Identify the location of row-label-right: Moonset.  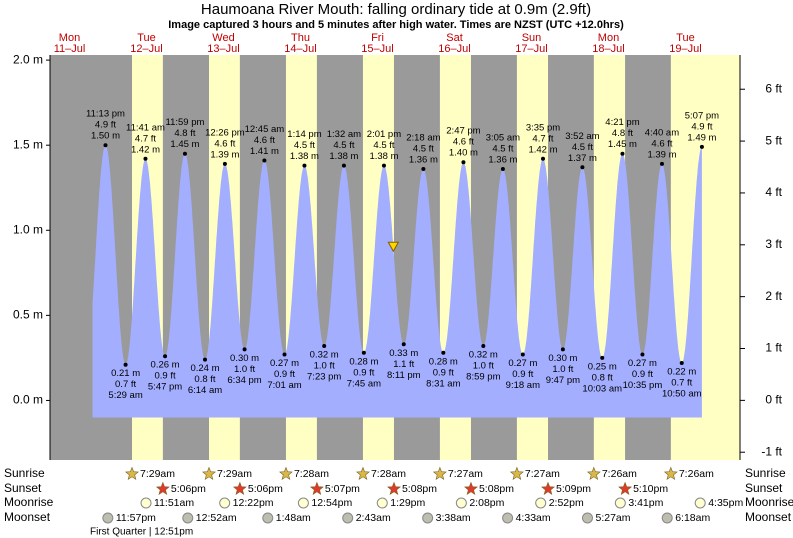
(768, 517).